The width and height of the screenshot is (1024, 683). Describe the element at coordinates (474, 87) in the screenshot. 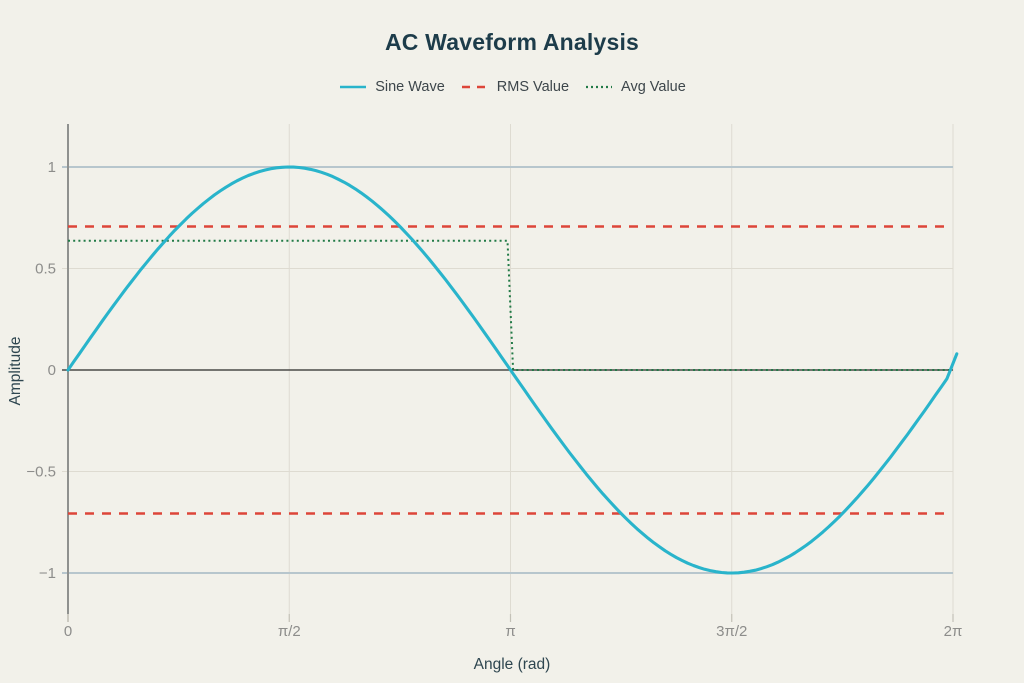

I see `rms-dashed-line-icon` at that location.